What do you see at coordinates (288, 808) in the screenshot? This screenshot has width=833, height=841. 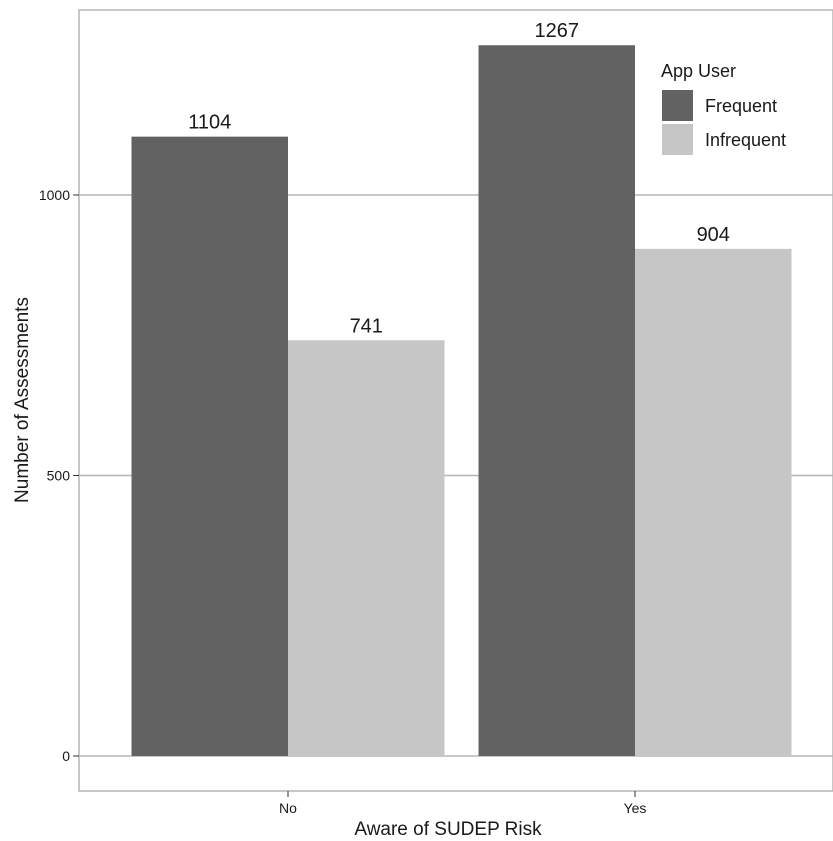 I see `x-tick-label-no: No` at bounding box center [288, 808].